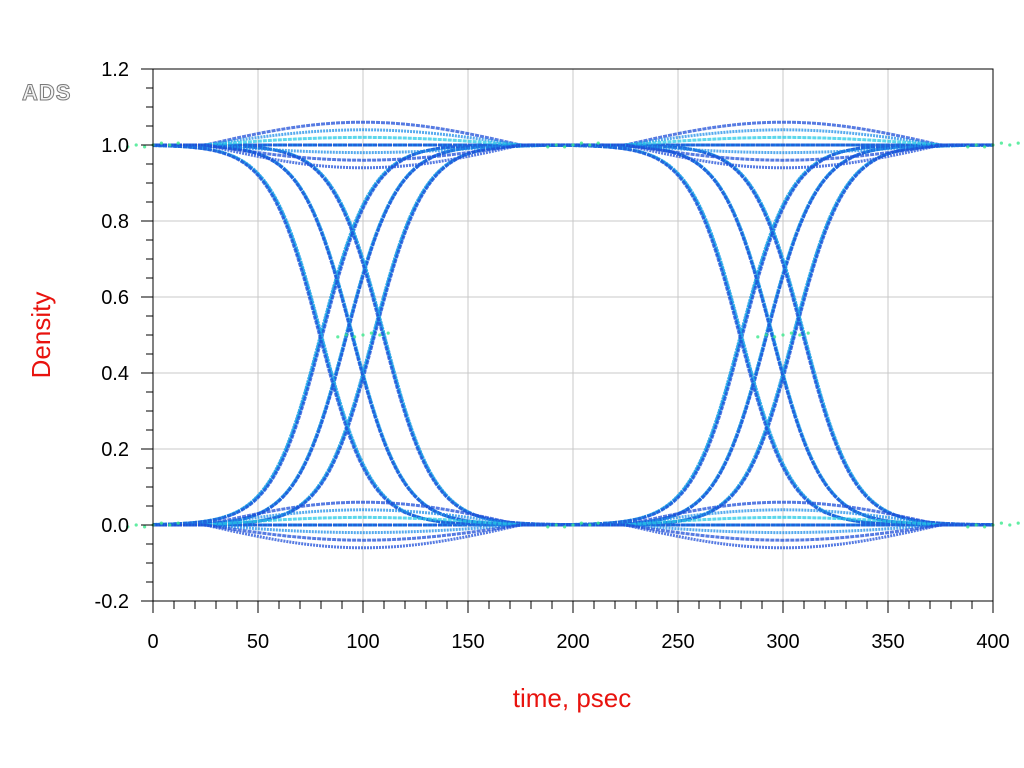 This screenshot has width=1024, height=768. Describe the element at coordinates (112, 602) in the screenshot. I see `y-tick-label: -0.2` at that location.